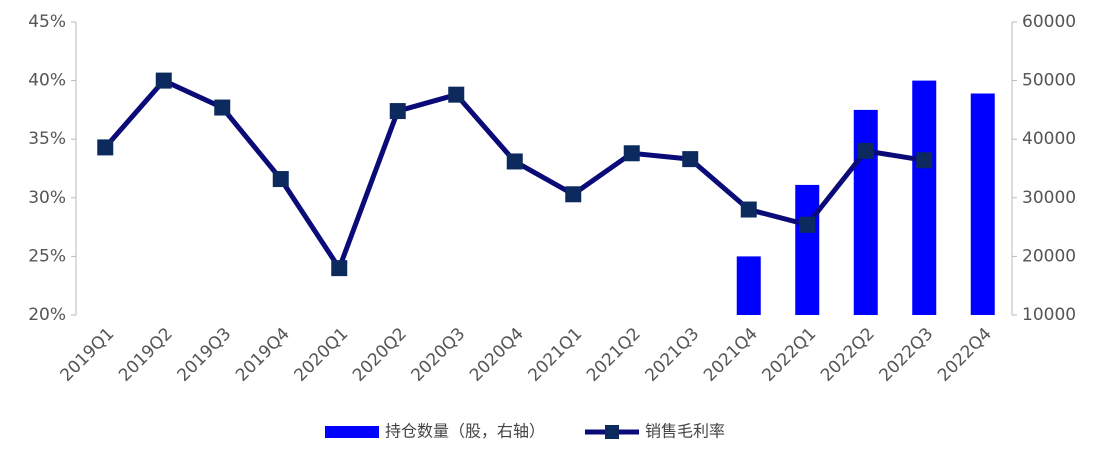  I want to click on y-tick-label: 35%, so click(47, 139).